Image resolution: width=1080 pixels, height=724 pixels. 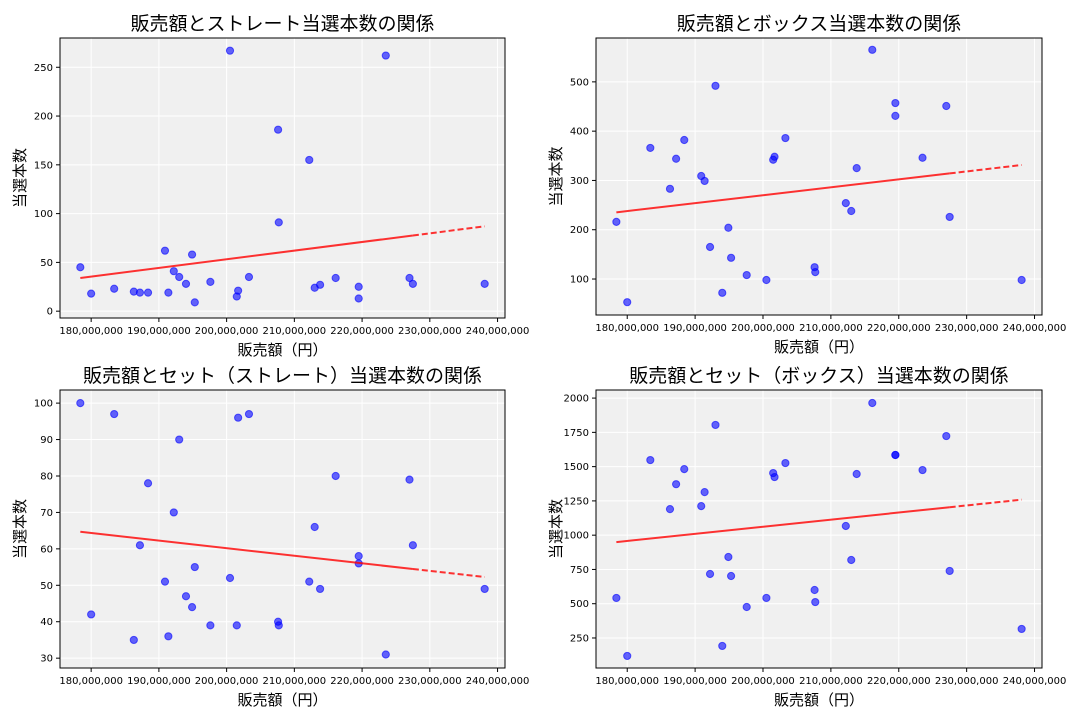 I want to click on y-tick-label: 300, so click(x=579, y=181).